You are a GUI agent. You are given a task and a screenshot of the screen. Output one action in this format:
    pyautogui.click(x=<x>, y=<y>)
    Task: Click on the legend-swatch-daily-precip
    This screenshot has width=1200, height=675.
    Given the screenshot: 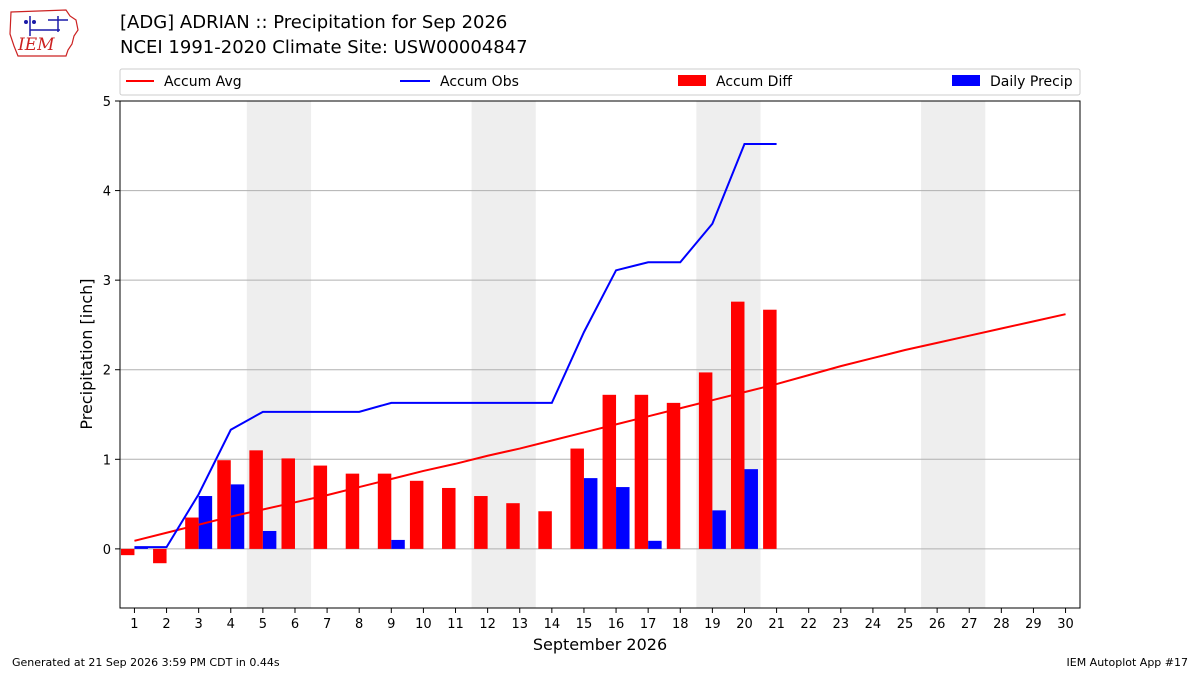 What is the action you would take?
    pyautogui.click(x=966, y=80)
    